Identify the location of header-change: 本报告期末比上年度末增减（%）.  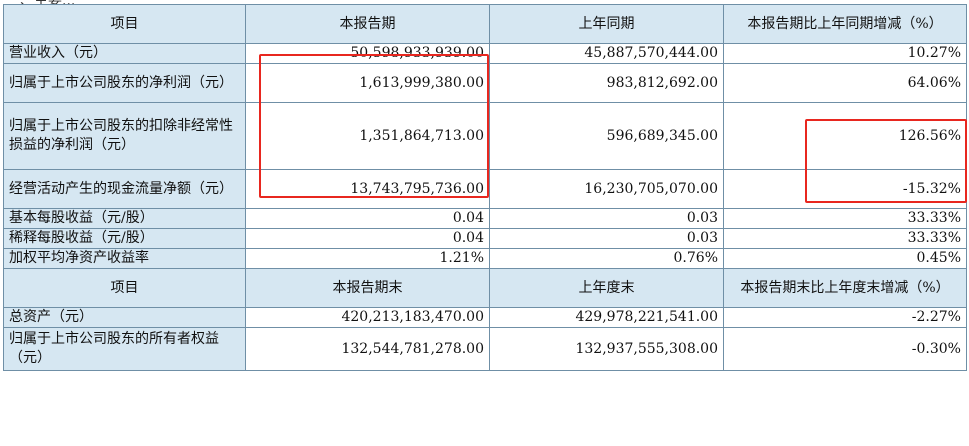
(845, 288).